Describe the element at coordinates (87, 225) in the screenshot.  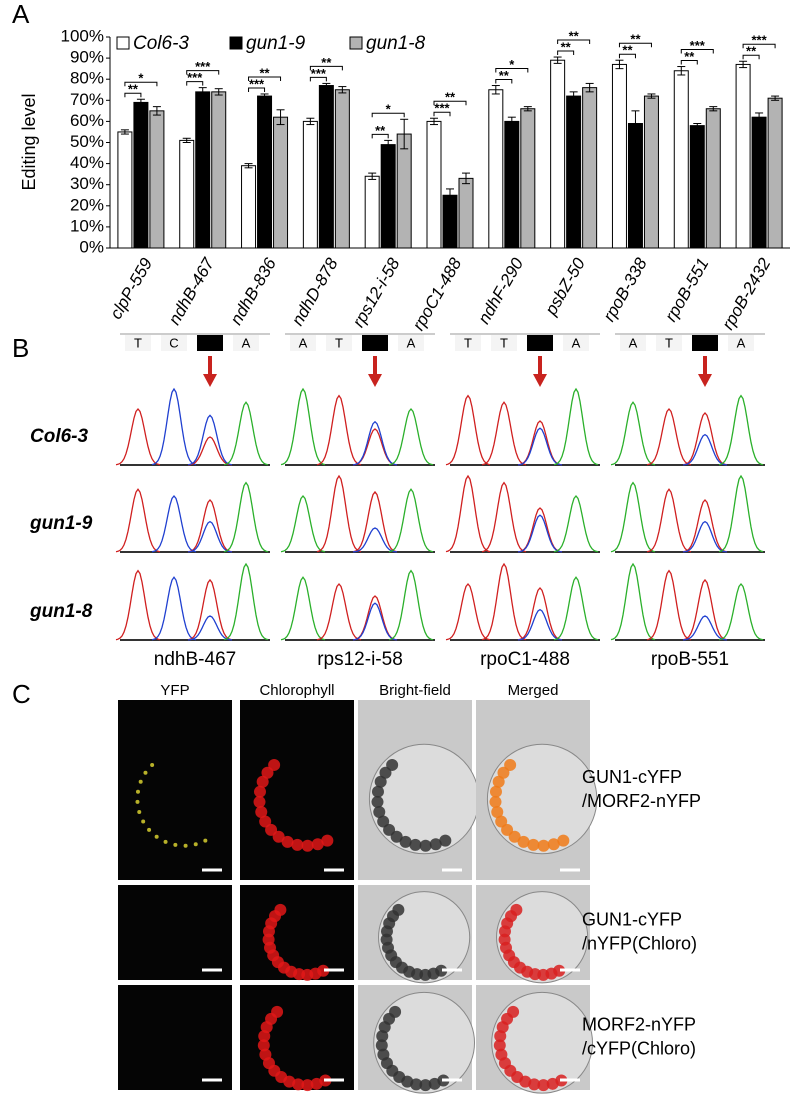
I see `y-tick-label: 10%` at that location.